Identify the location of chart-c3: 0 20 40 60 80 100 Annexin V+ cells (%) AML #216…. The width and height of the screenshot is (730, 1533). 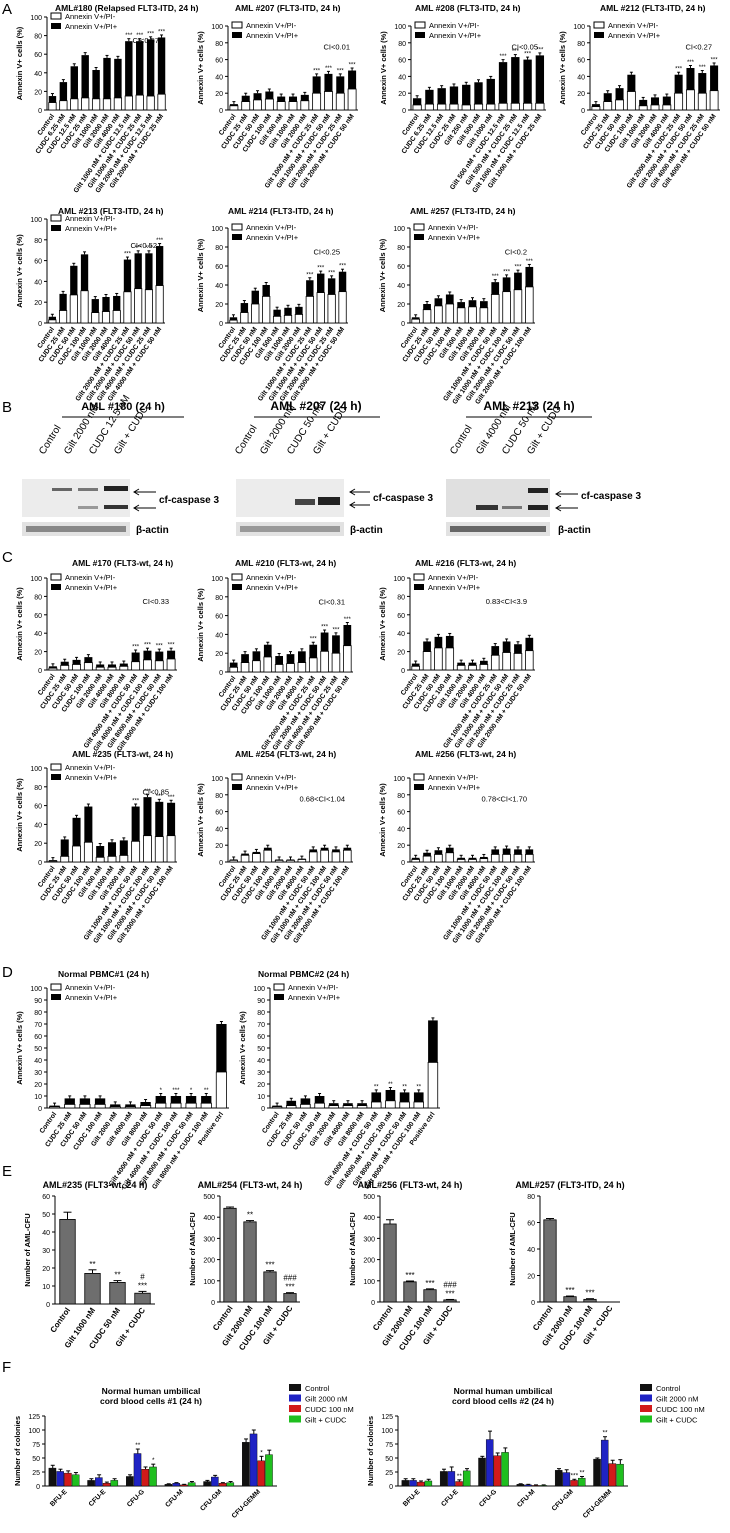
(456, 654).